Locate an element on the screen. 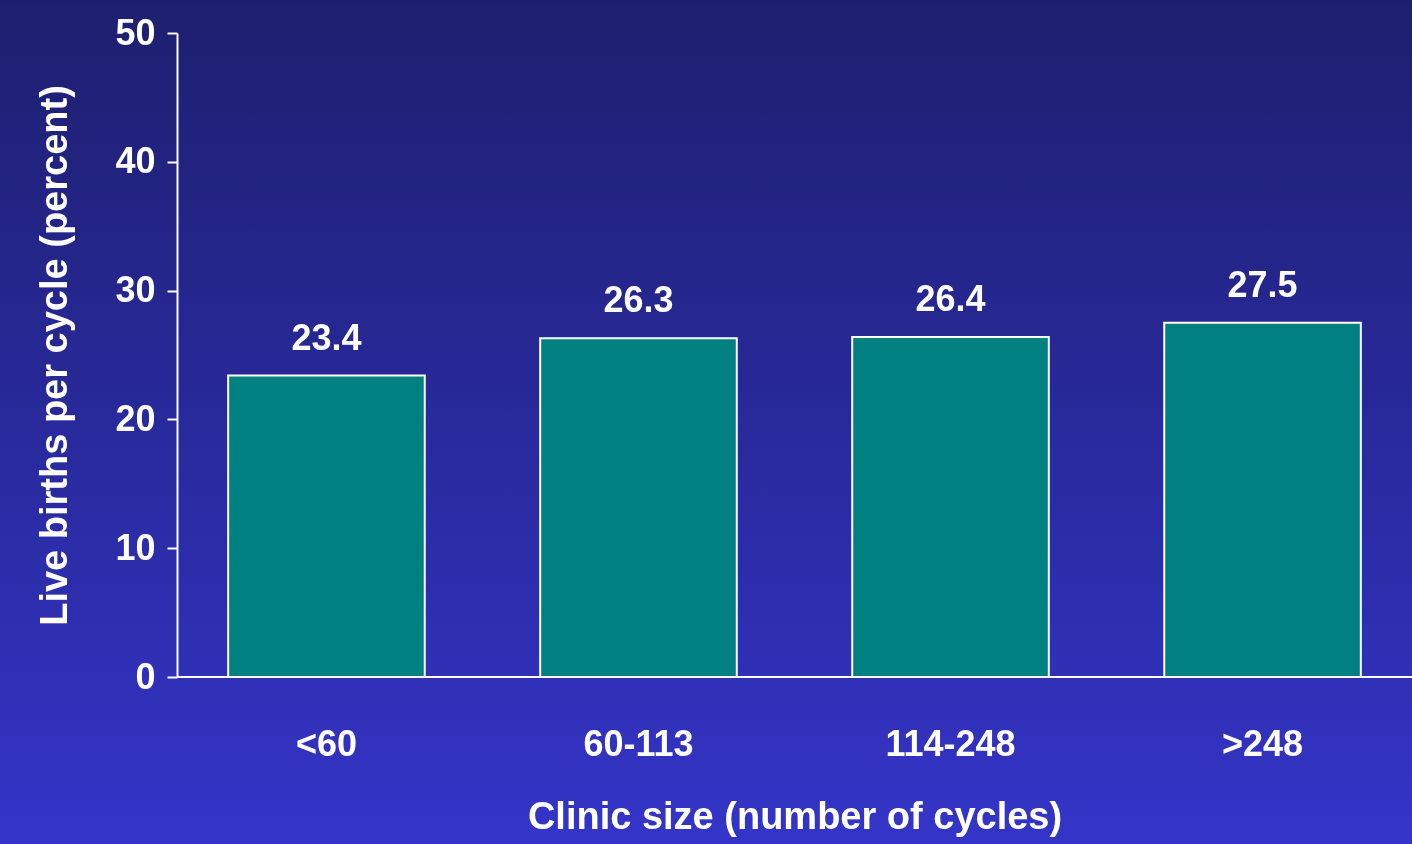  y-tick-label: 40 is located at coordinates (135, 161).